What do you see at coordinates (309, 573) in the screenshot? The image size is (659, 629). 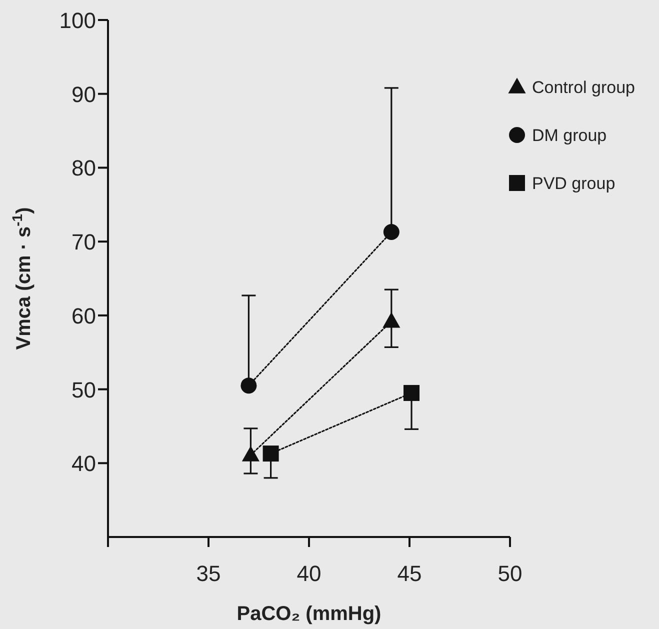 I see `x-tick-label: 40` at bounding box center [309, 573].